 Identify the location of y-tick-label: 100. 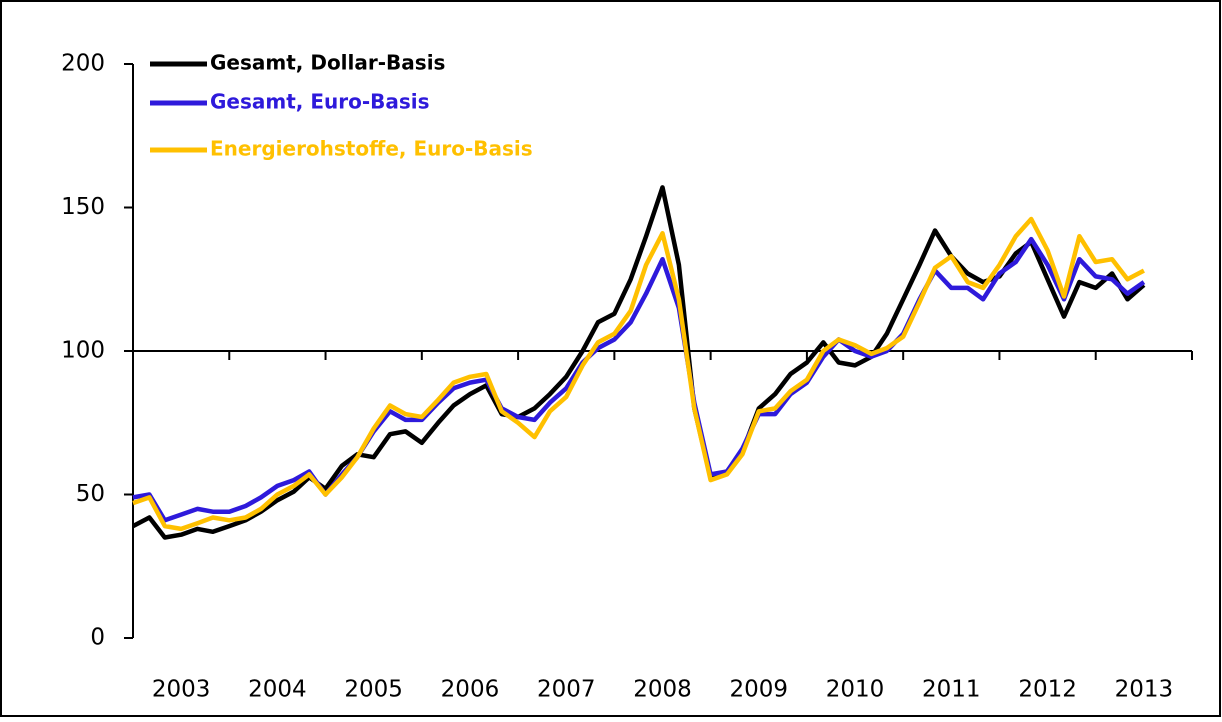
(83, 351).